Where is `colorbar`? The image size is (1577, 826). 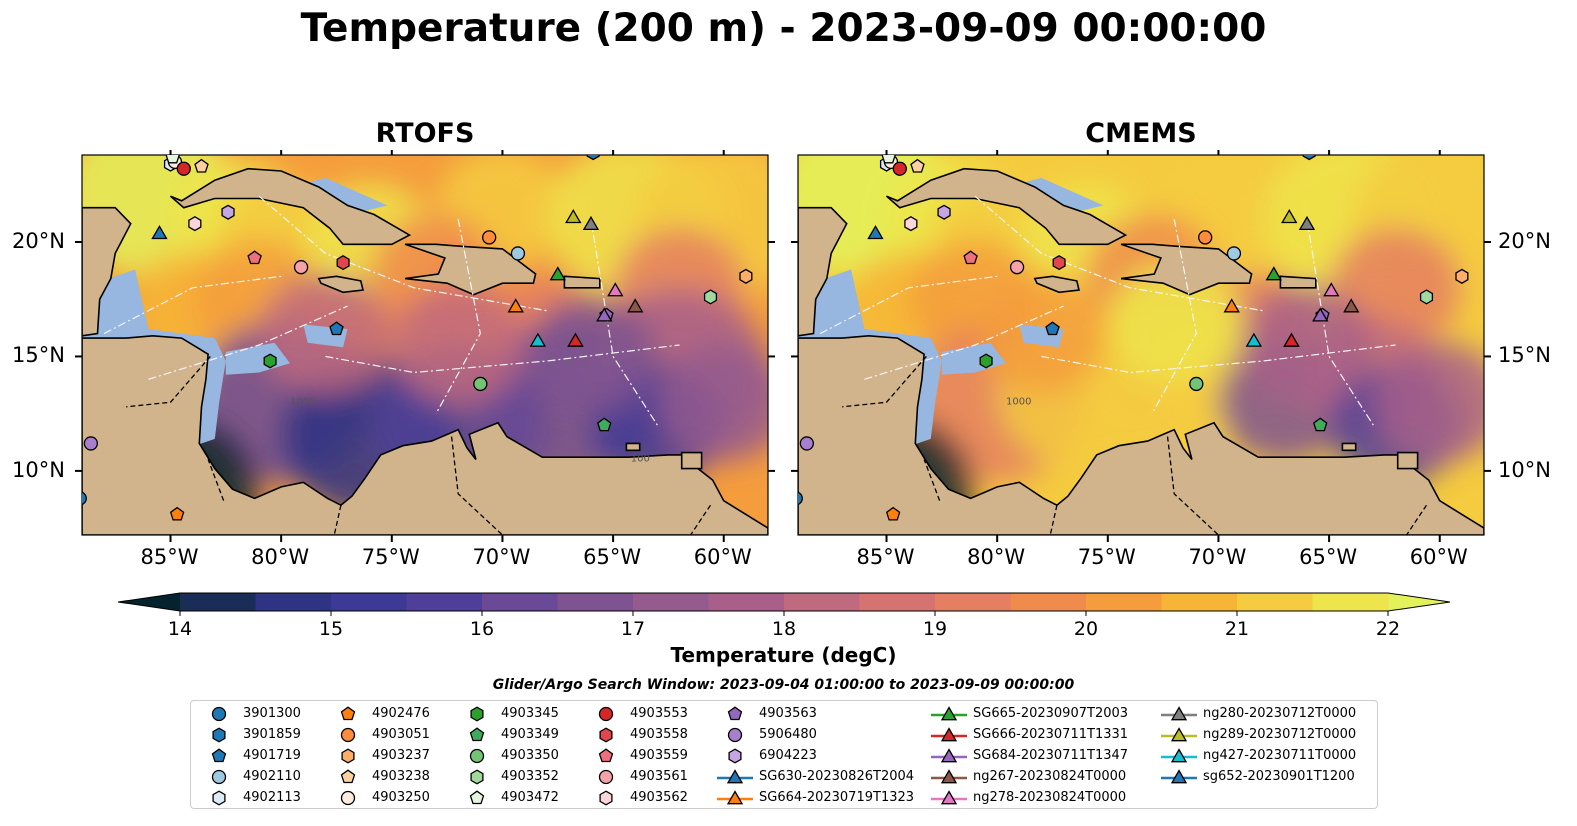
colorbar is located at coordinates (784, 604).